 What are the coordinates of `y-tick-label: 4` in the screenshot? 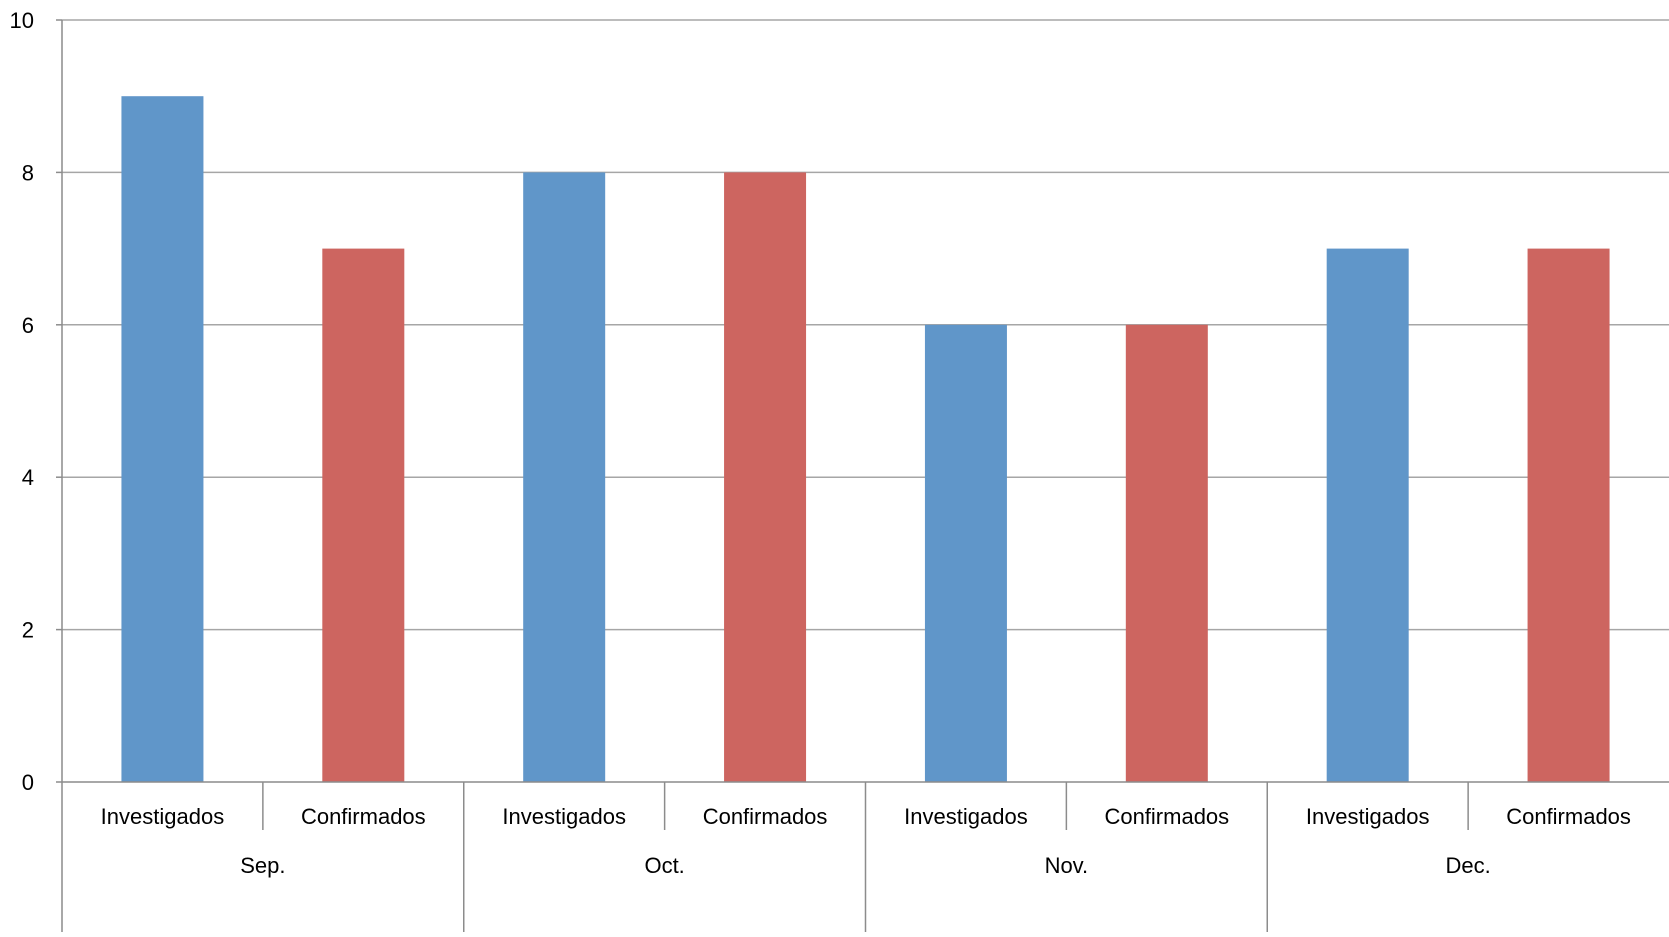 It's located at (28, 477).